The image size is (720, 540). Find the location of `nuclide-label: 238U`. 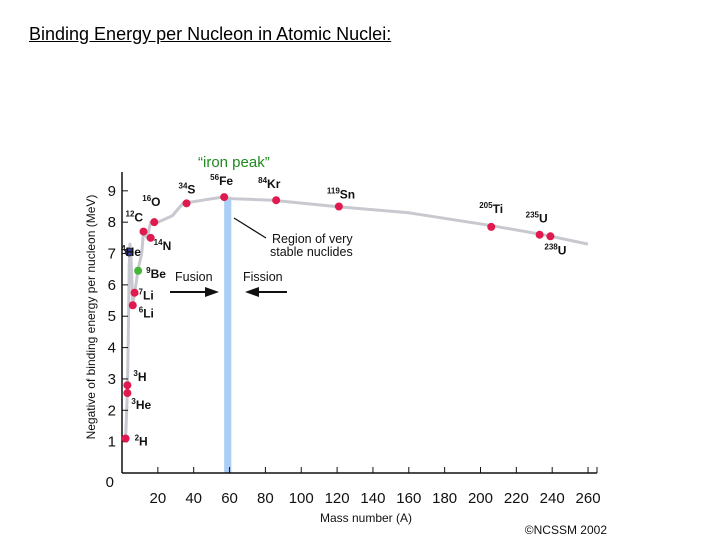

nuclide-label: 238U is located at coordinates (555, 249).